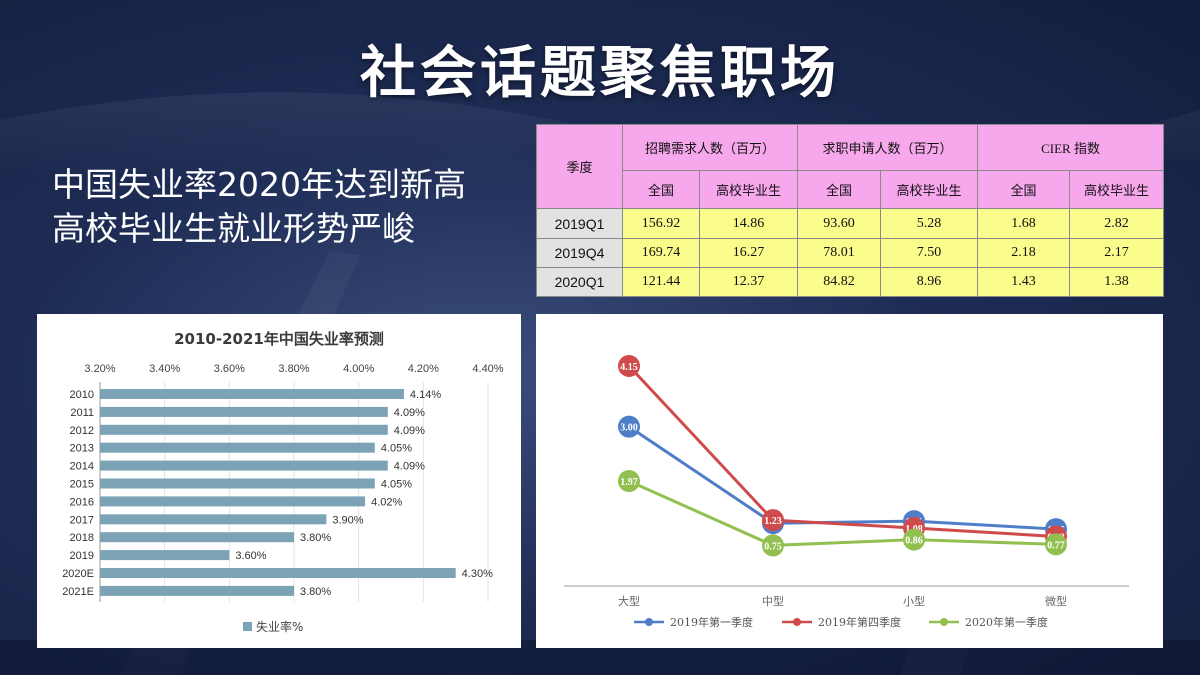 Image resolution: width=1200 pixels, height=675 pixels. Describe the element at coordinates (1117, 252) in the screenshot. I see `cell-cier-grad: 2.17` at that location.